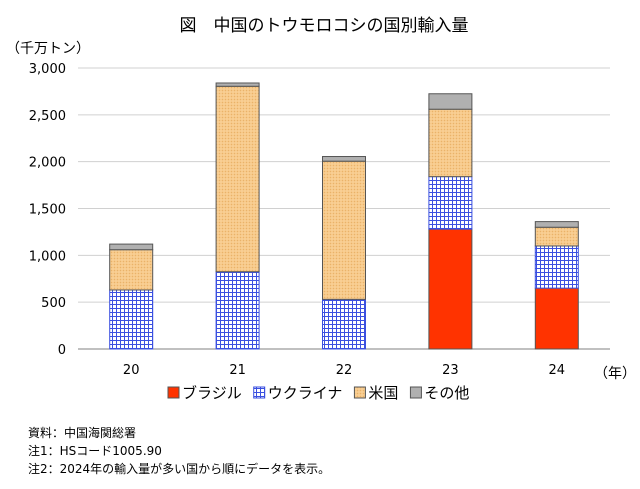 The image size is (640, 489). Describe the element at coordinates (48, 49) in the screenshot. I see `y-axis-unit-label: （千万トン）` at that location.